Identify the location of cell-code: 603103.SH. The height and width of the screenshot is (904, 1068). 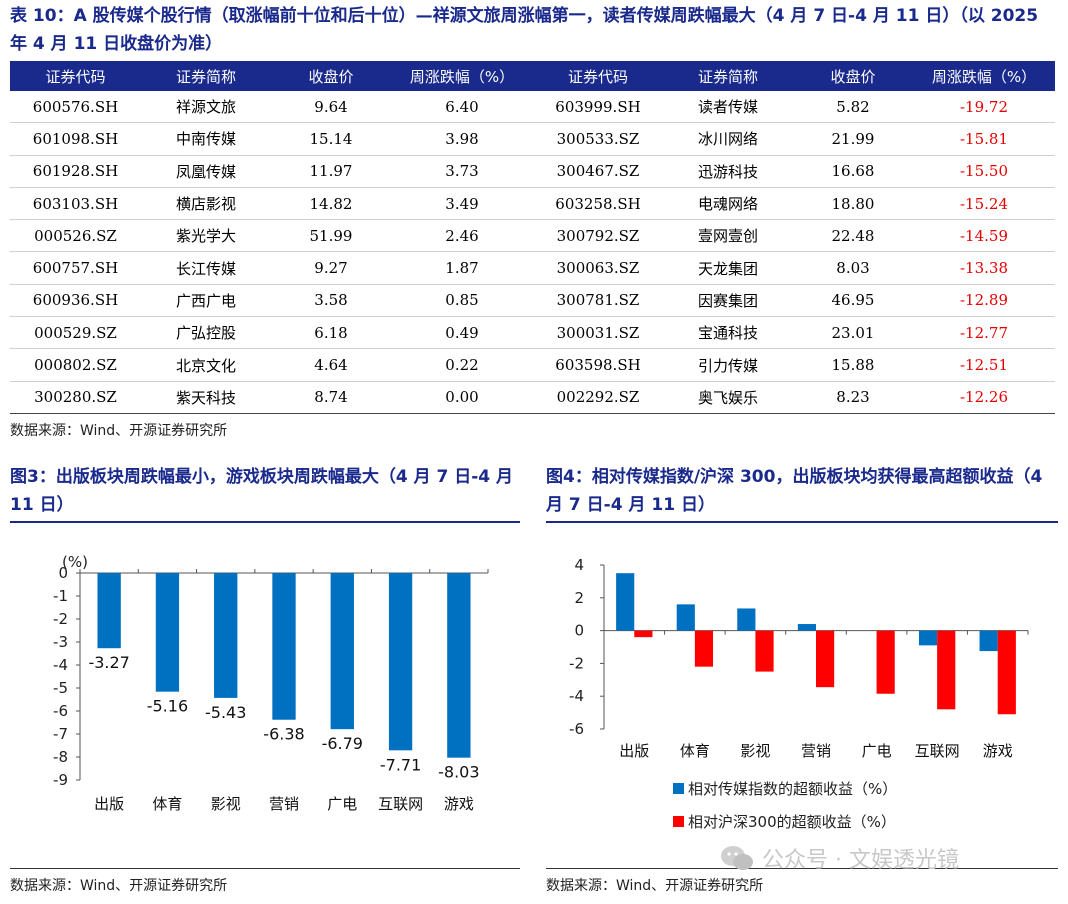
(75, 204).